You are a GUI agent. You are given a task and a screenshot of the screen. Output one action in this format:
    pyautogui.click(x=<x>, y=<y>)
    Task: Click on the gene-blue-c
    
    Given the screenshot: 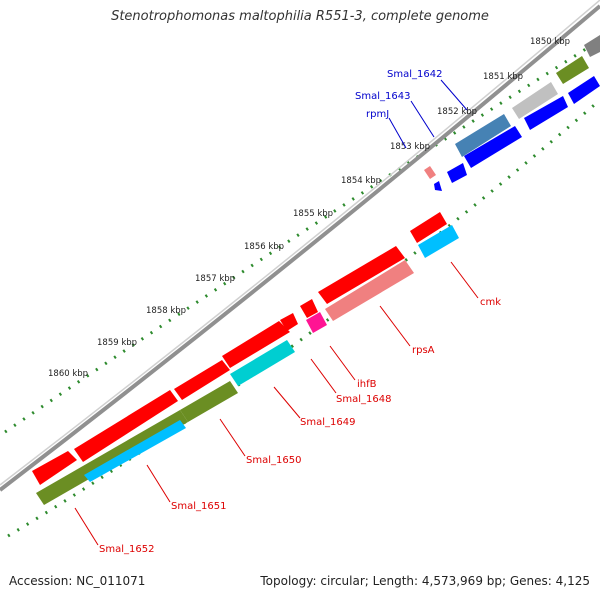 What is the action you would take?
    pyautogui.click(x=546, y=113)
    